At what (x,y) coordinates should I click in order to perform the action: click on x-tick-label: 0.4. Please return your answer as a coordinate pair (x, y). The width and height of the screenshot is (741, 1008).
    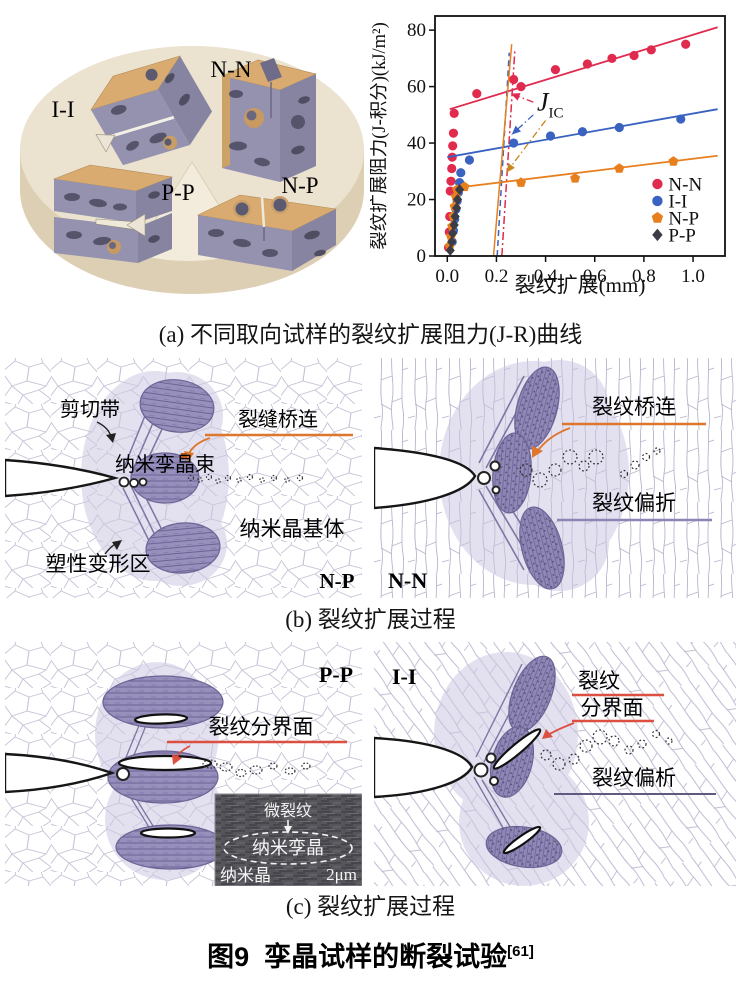
    Looking at the image, I should click on (546, 276).